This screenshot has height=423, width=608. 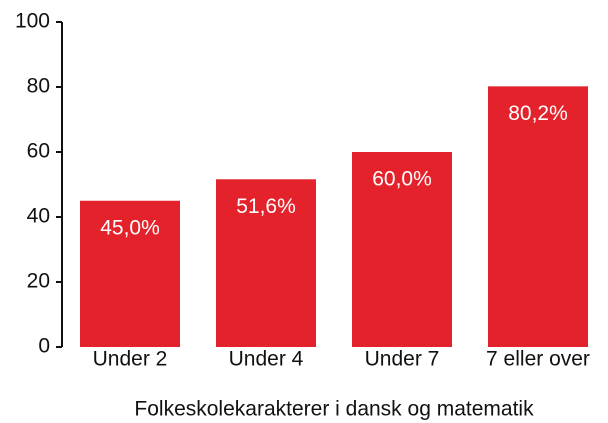 I want to click on y-tick-label: 40, so click(x=38, y=216).